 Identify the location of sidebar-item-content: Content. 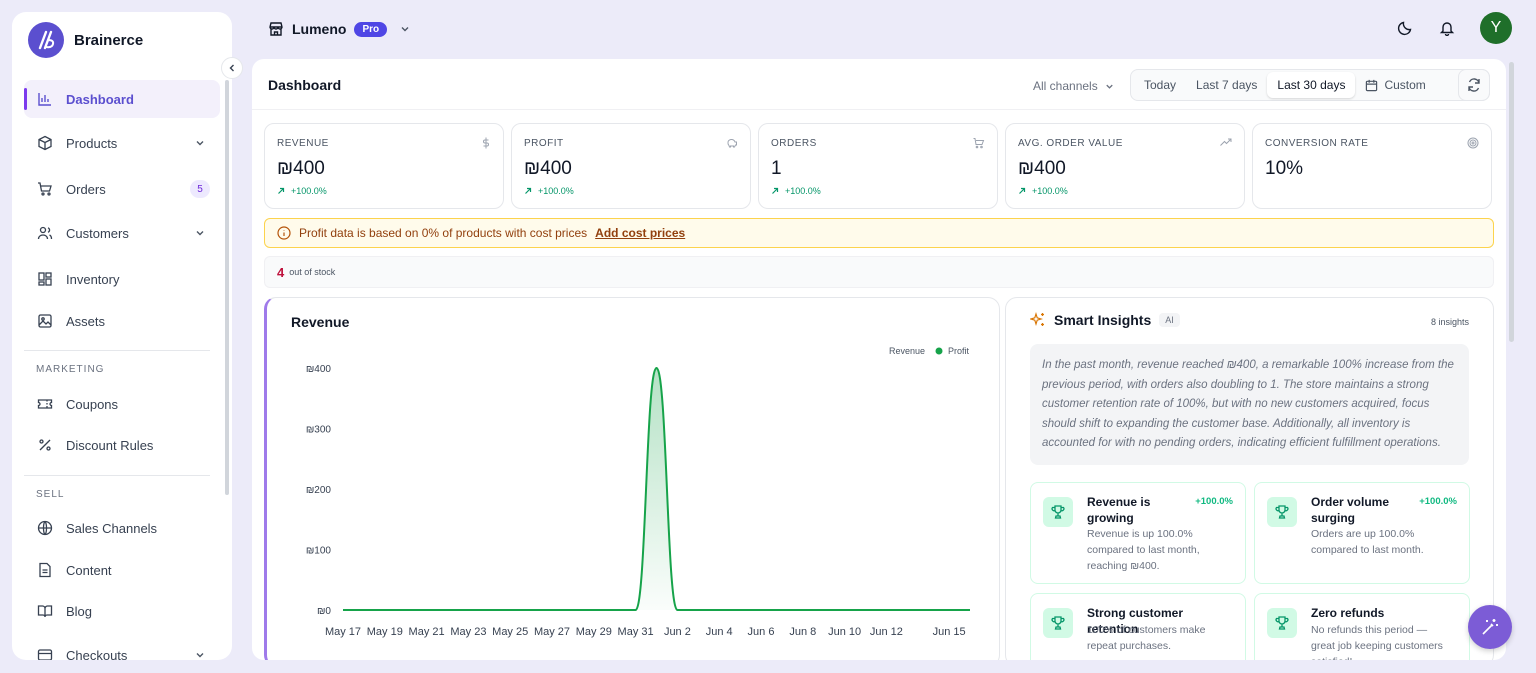
(122, 570).